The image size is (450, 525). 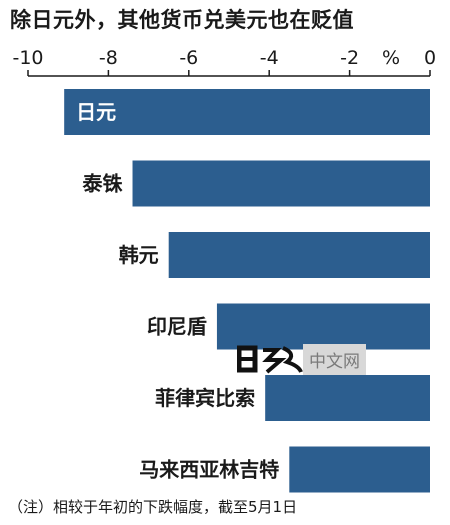 I want to click on x-tick-label: -6, so click(x=188, y=58).